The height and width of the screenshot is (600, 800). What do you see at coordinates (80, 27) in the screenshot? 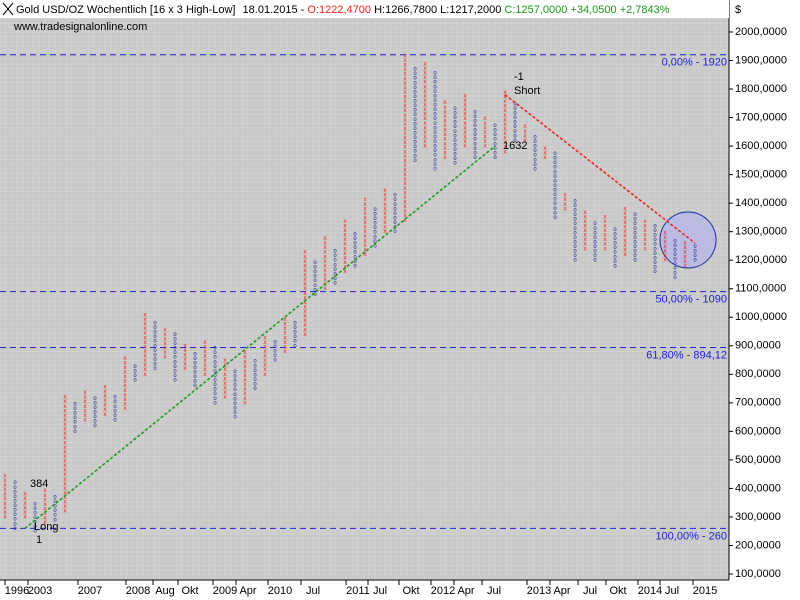
I see `watermark: www.tradesignalonline.com` at bounding box center [80, 27].